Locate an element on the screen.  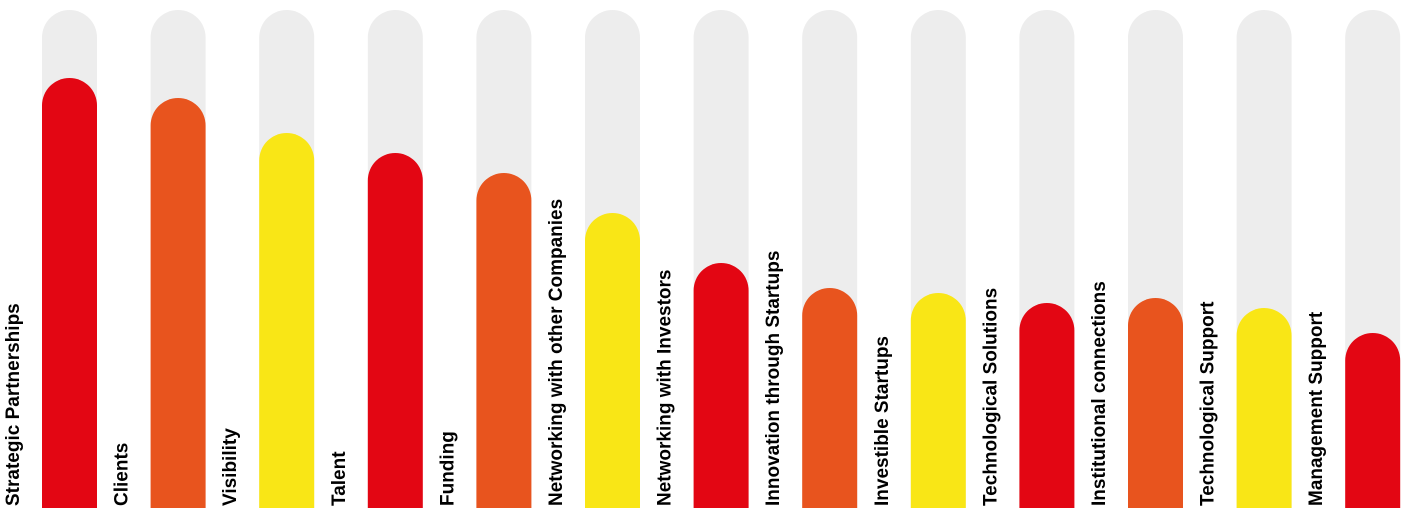
bar-funding is located at coordinates (504, 340).